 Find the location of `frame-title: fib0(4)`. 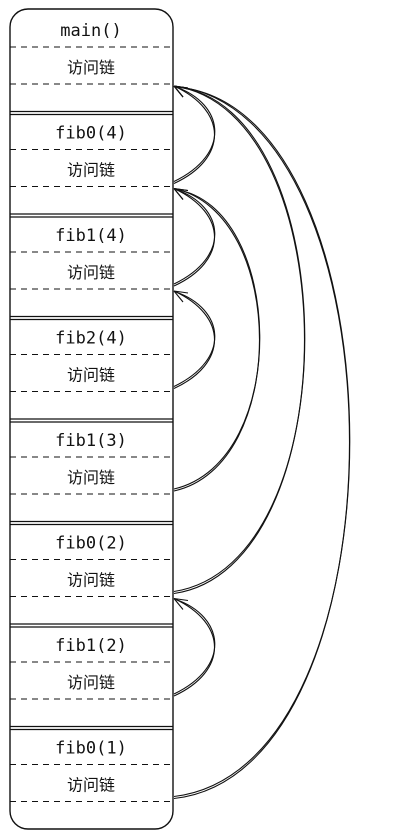

frame-title: fib0(4) is located at coordinates (91, 134).